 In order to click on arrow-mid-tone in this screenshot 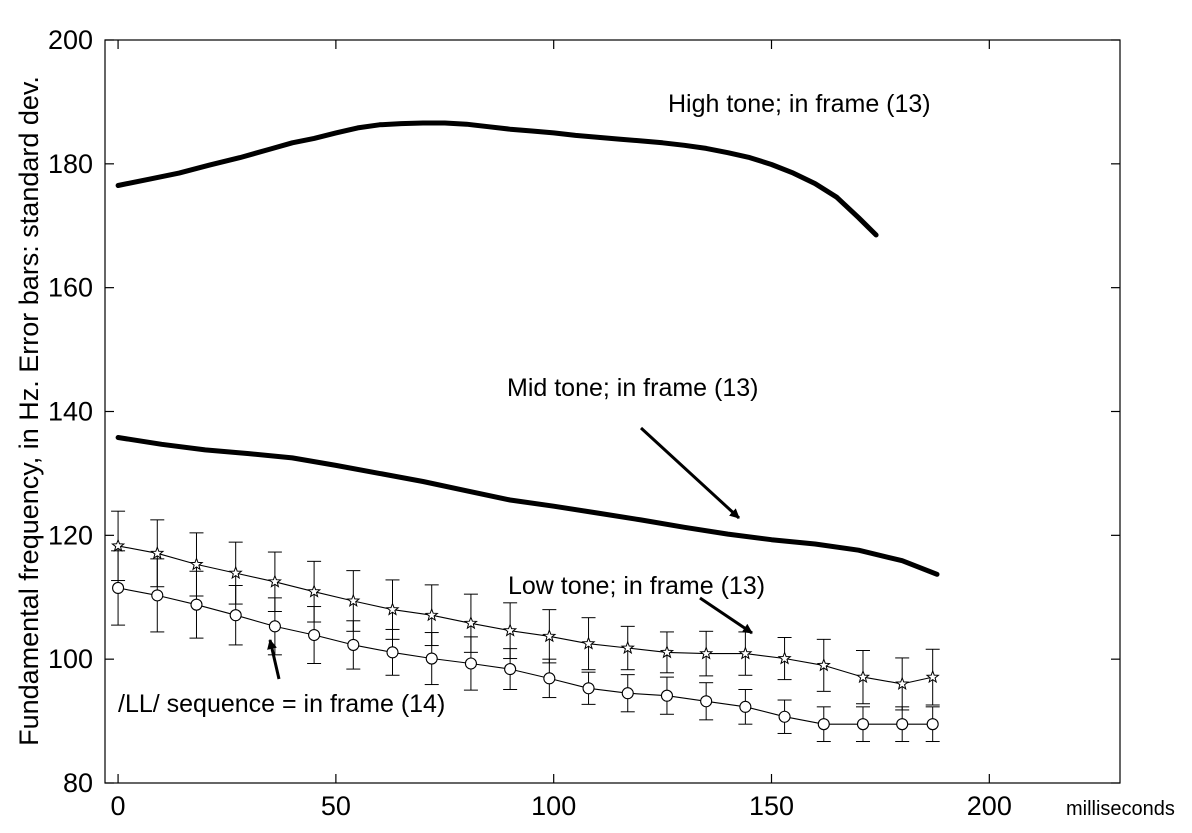, I will do `click(690, 473)`.